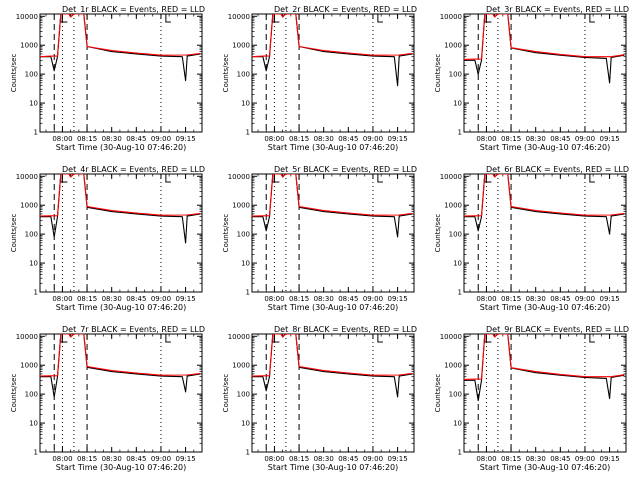  What do you see at coordinates (133, 329) in the screenshot?
I see `panel-title: Det_7r BLACK = Events, RED = LLD` at bounding box center [133, 329].